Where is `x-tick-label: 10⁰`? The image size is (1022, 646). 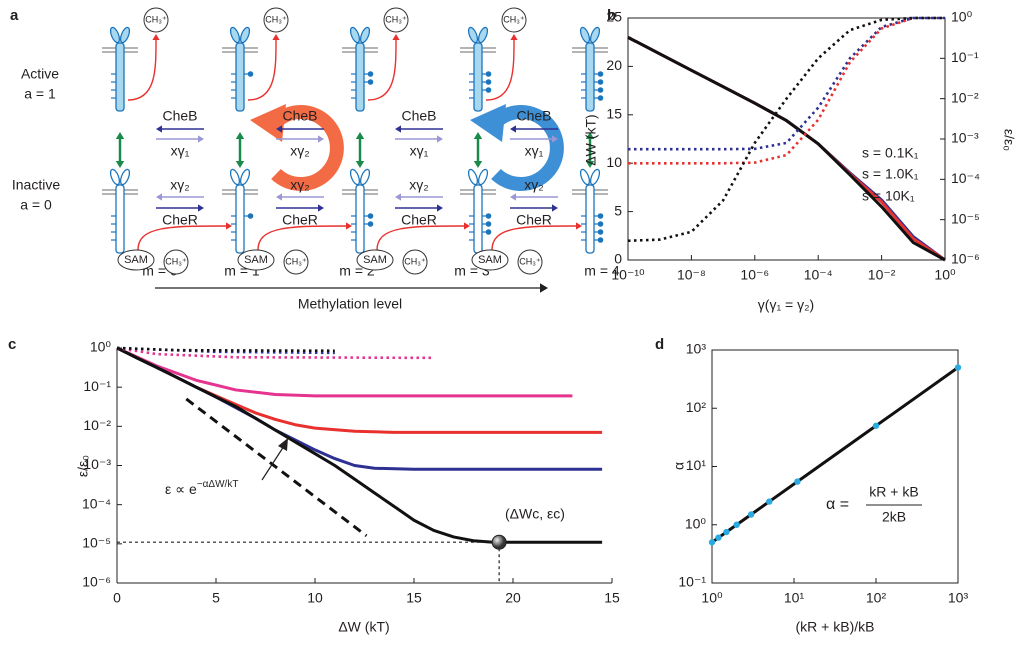
x-tick-label: 10⁰ is located at coordinates (945, 275).